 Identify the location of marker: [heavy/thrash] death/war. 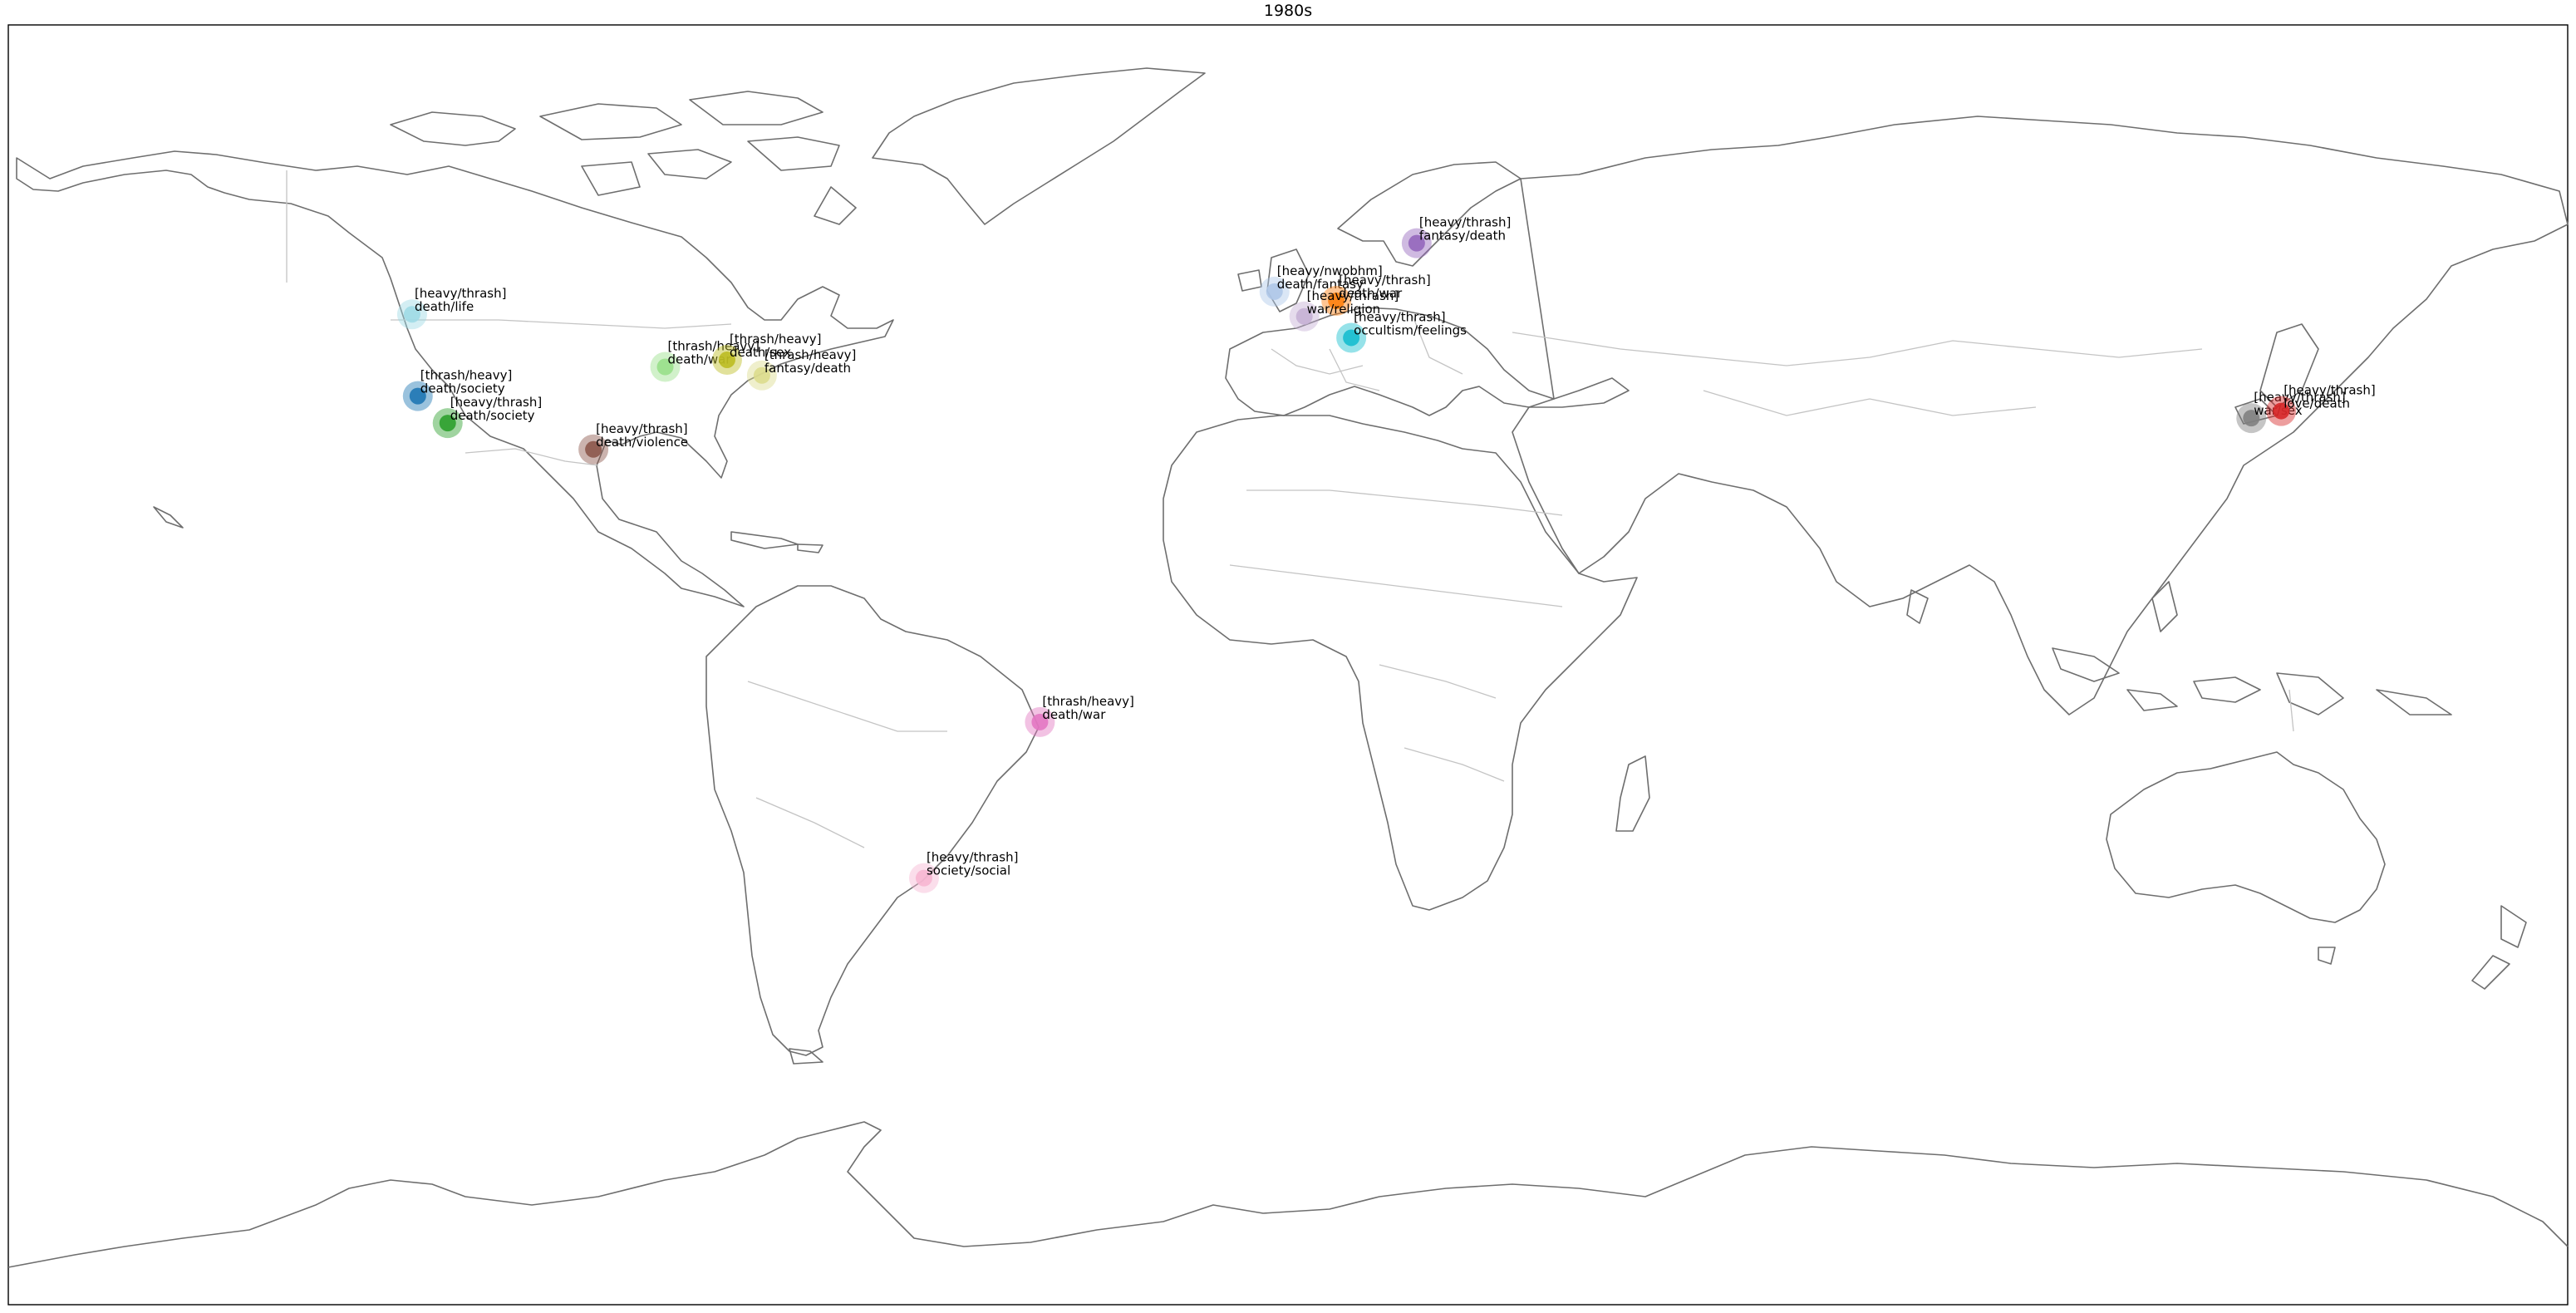
(1376, 294).